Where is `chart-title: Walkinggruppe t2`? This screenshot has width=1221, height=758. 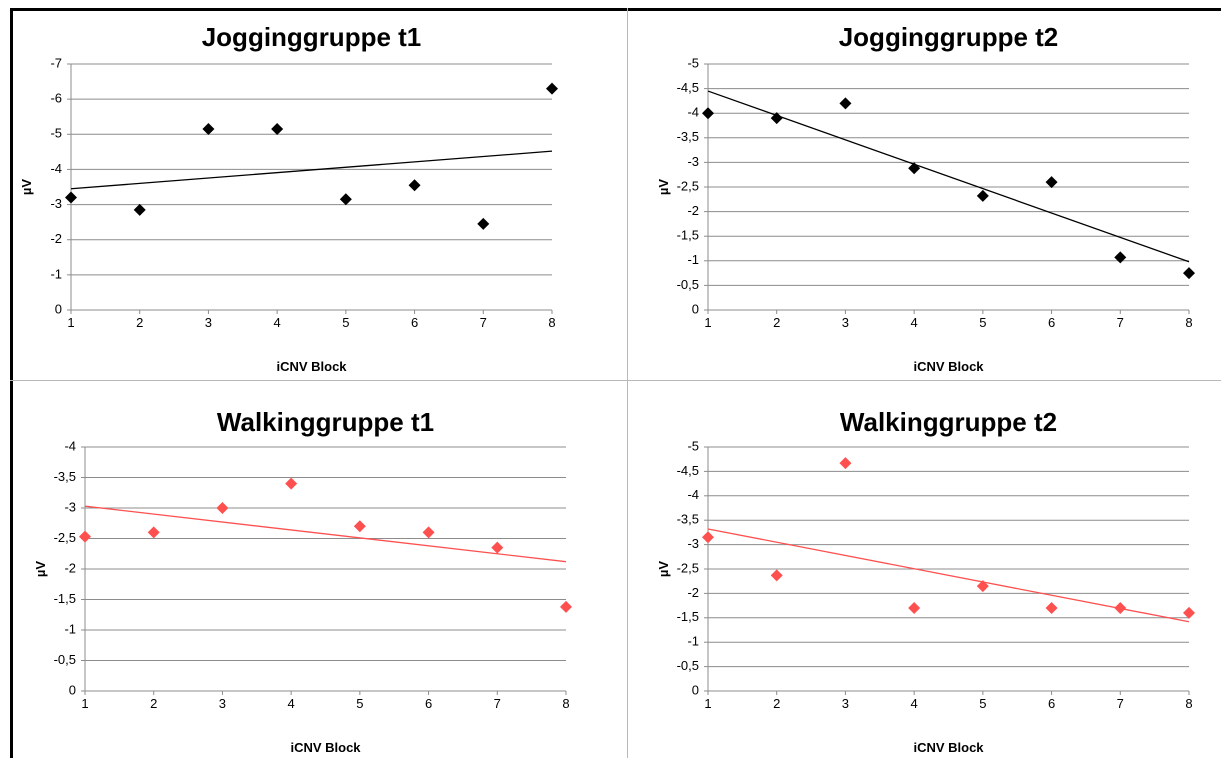
chart-title: Walkinggruppe t2 is located at coordinates (948, 422).